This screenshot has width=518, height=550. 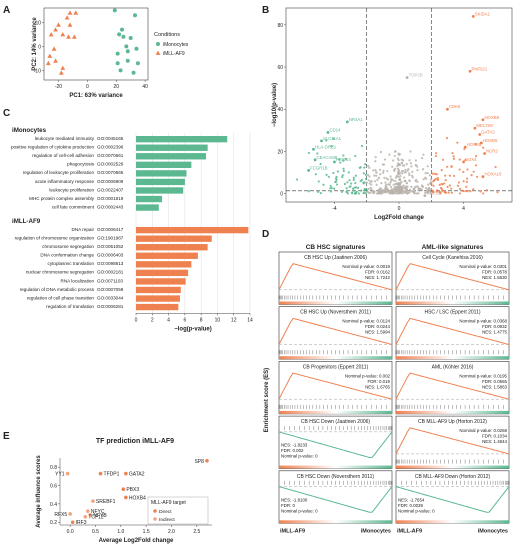 I want to click on tf-y-tick-label: 0.4, so click(x=53, y=505).